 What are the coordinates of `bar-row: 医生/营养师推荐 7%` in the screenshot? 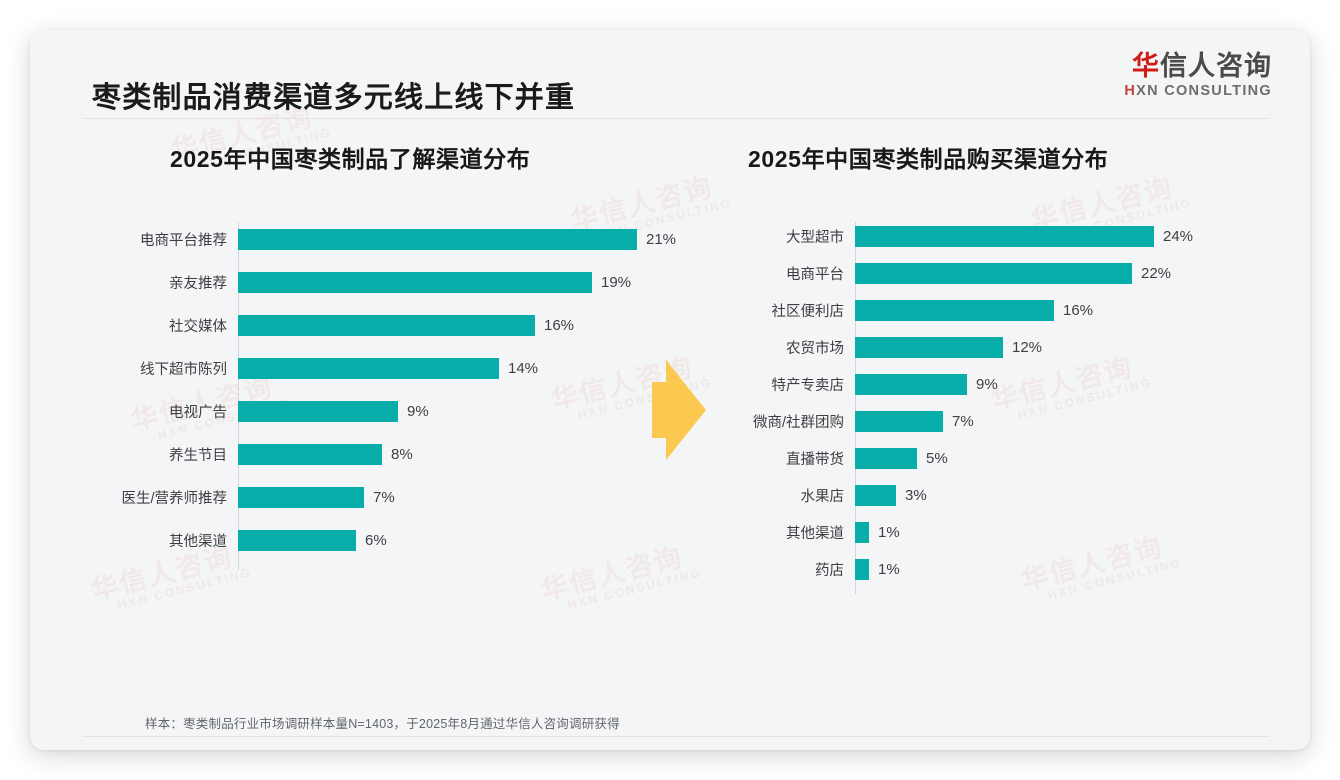 It's located at (390, 497).